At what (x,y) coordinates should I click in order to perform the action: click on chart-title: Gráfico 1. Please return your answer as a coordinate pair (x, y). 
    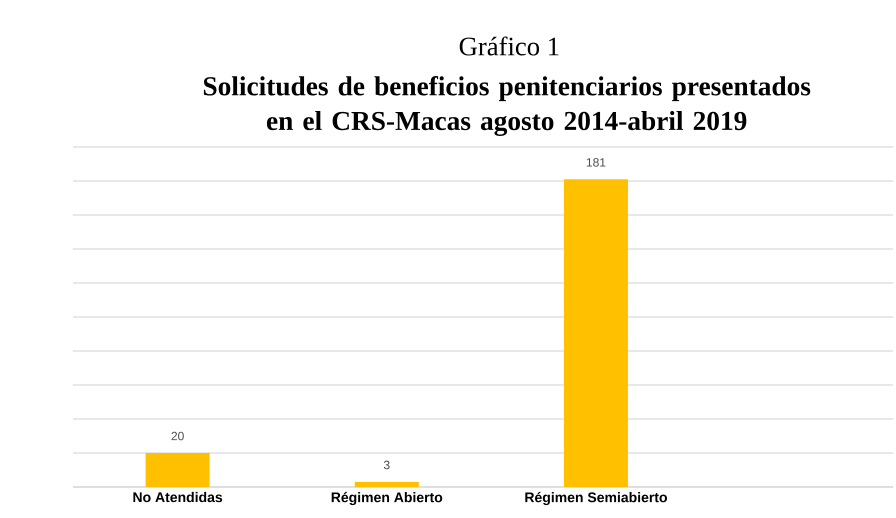
    Looking at the image, I should click on (509, 46).